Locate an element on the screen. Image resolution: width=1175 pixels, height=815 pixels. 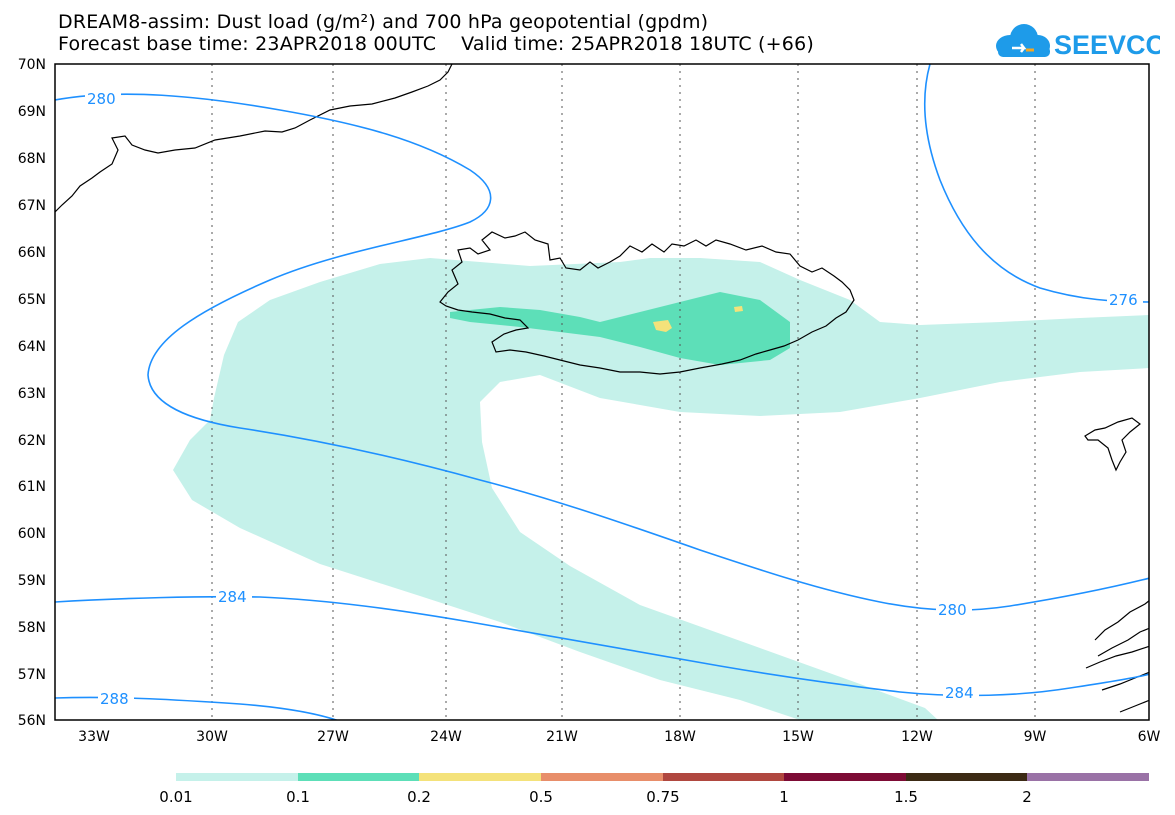
colorbar-label: 2 is located at coordinates (1027, 797).